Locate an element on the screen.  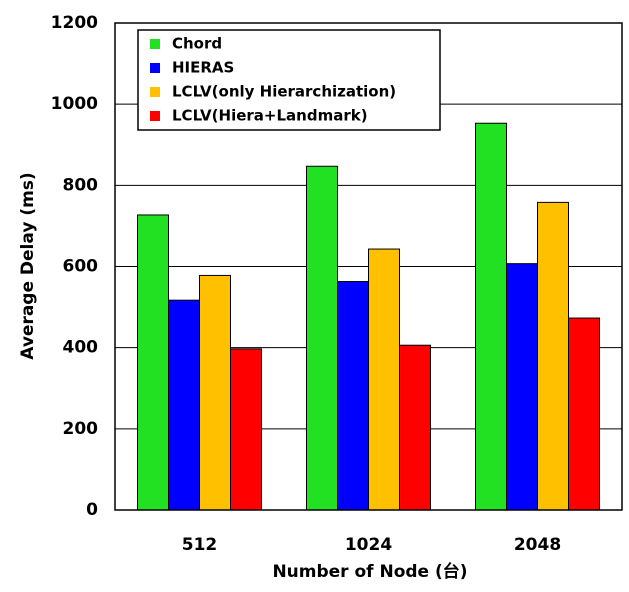
y-tick-label: 1200 is located at coordinates (74, 23).